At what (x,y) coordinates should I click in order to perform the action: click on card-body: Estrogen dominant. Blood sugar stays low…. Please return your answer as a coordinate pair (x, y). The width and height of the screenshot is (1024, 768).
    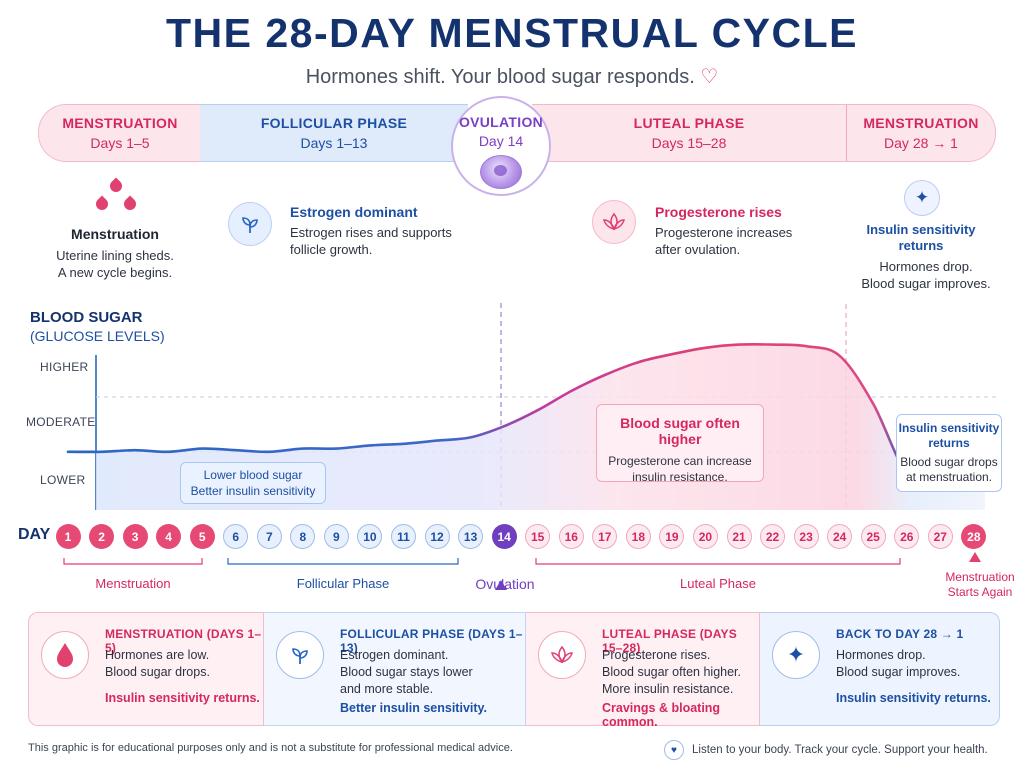
    Looking at the image, I should click on (426, 672).